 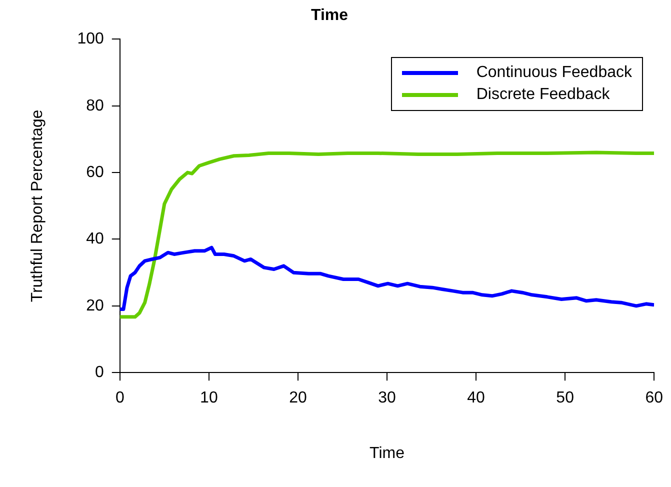 I want to click on chart-title: Time, so click(x=329, y=15).